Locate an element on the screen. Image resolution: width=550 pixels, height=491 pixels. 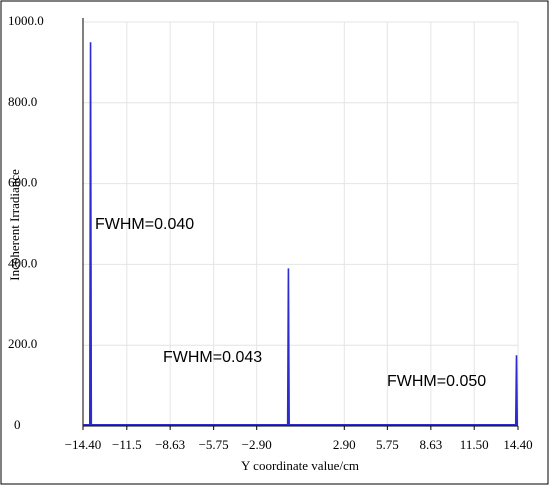
x-tick-label: 5.75 is located at coordinates (387, 444).